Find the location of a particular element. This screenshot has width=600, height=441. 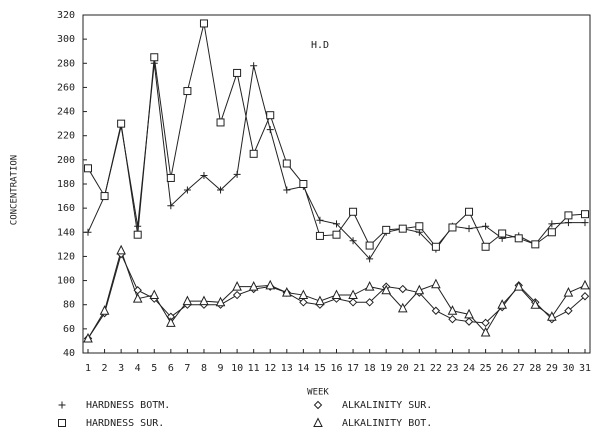

y-tick-label: 60 is located at coordinates (69, 329).